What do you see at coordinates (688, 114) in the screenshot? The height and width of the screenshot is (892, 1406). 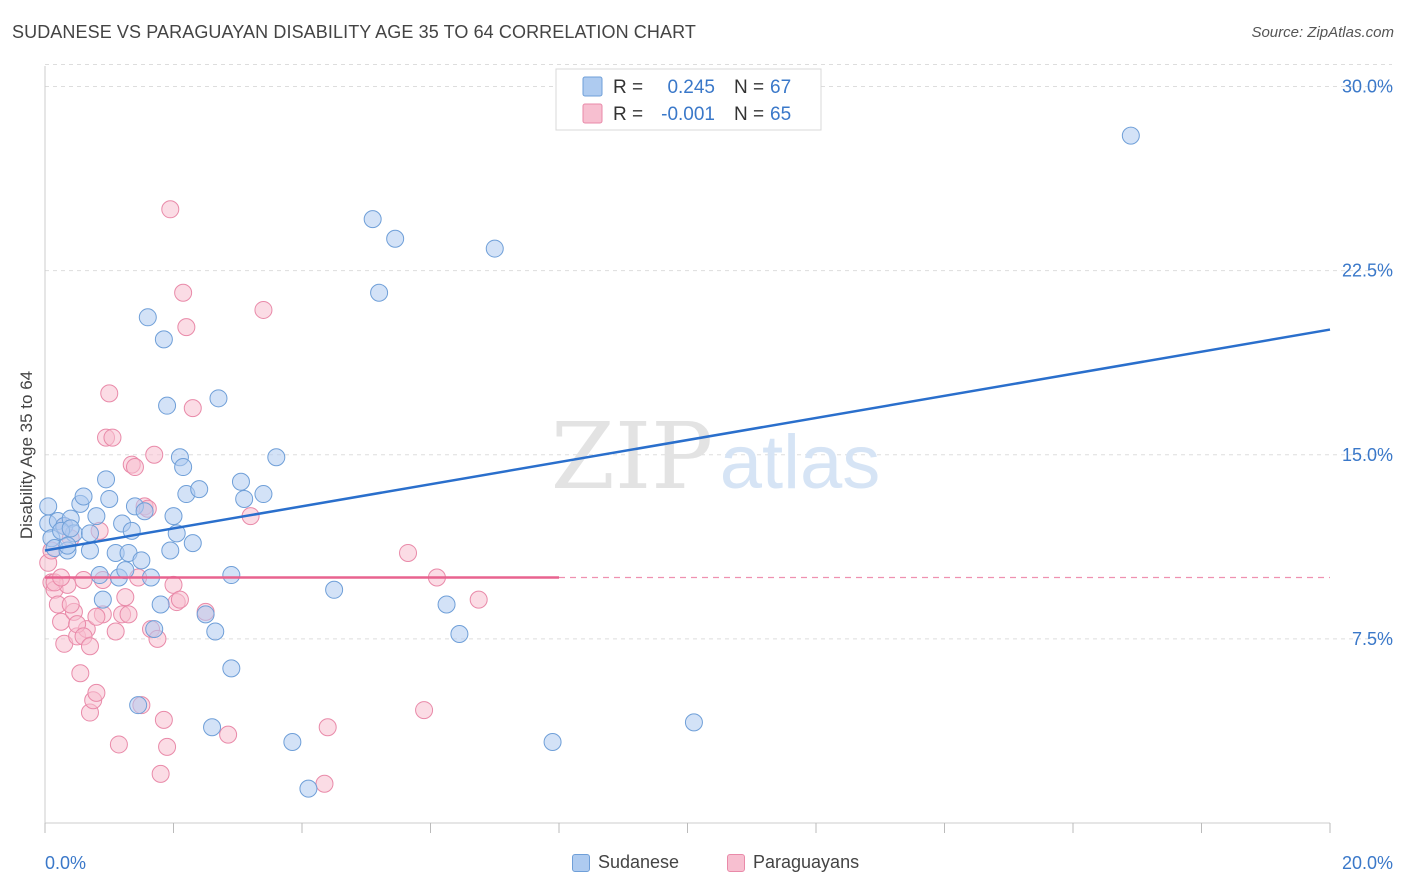 I see `legend-r-value: -0.001` at bounding box center [688, 114].